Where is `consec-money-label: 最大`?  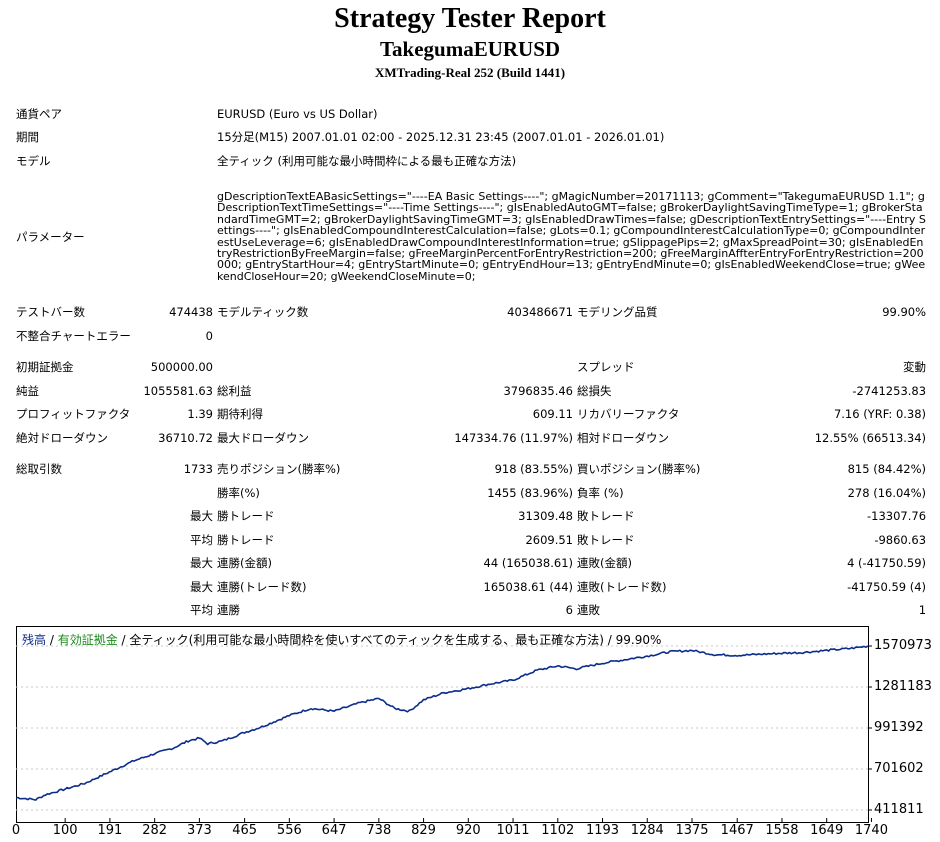
consec-money-label: 最大 is located at coordinates (201, 563).